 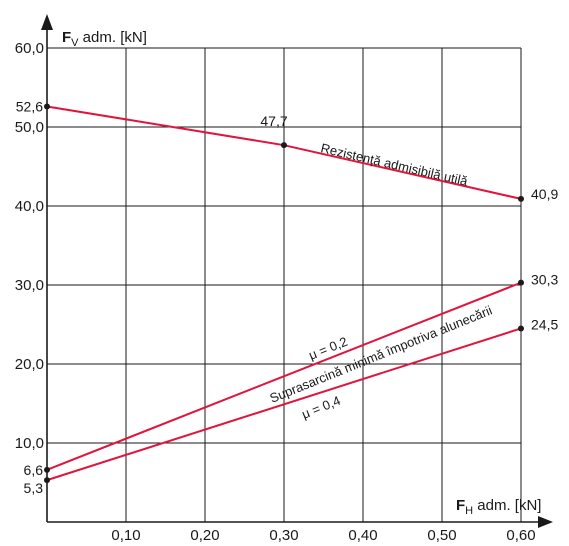 I want to click on x-tick-label: 0,30, so click(x=283, y=535).